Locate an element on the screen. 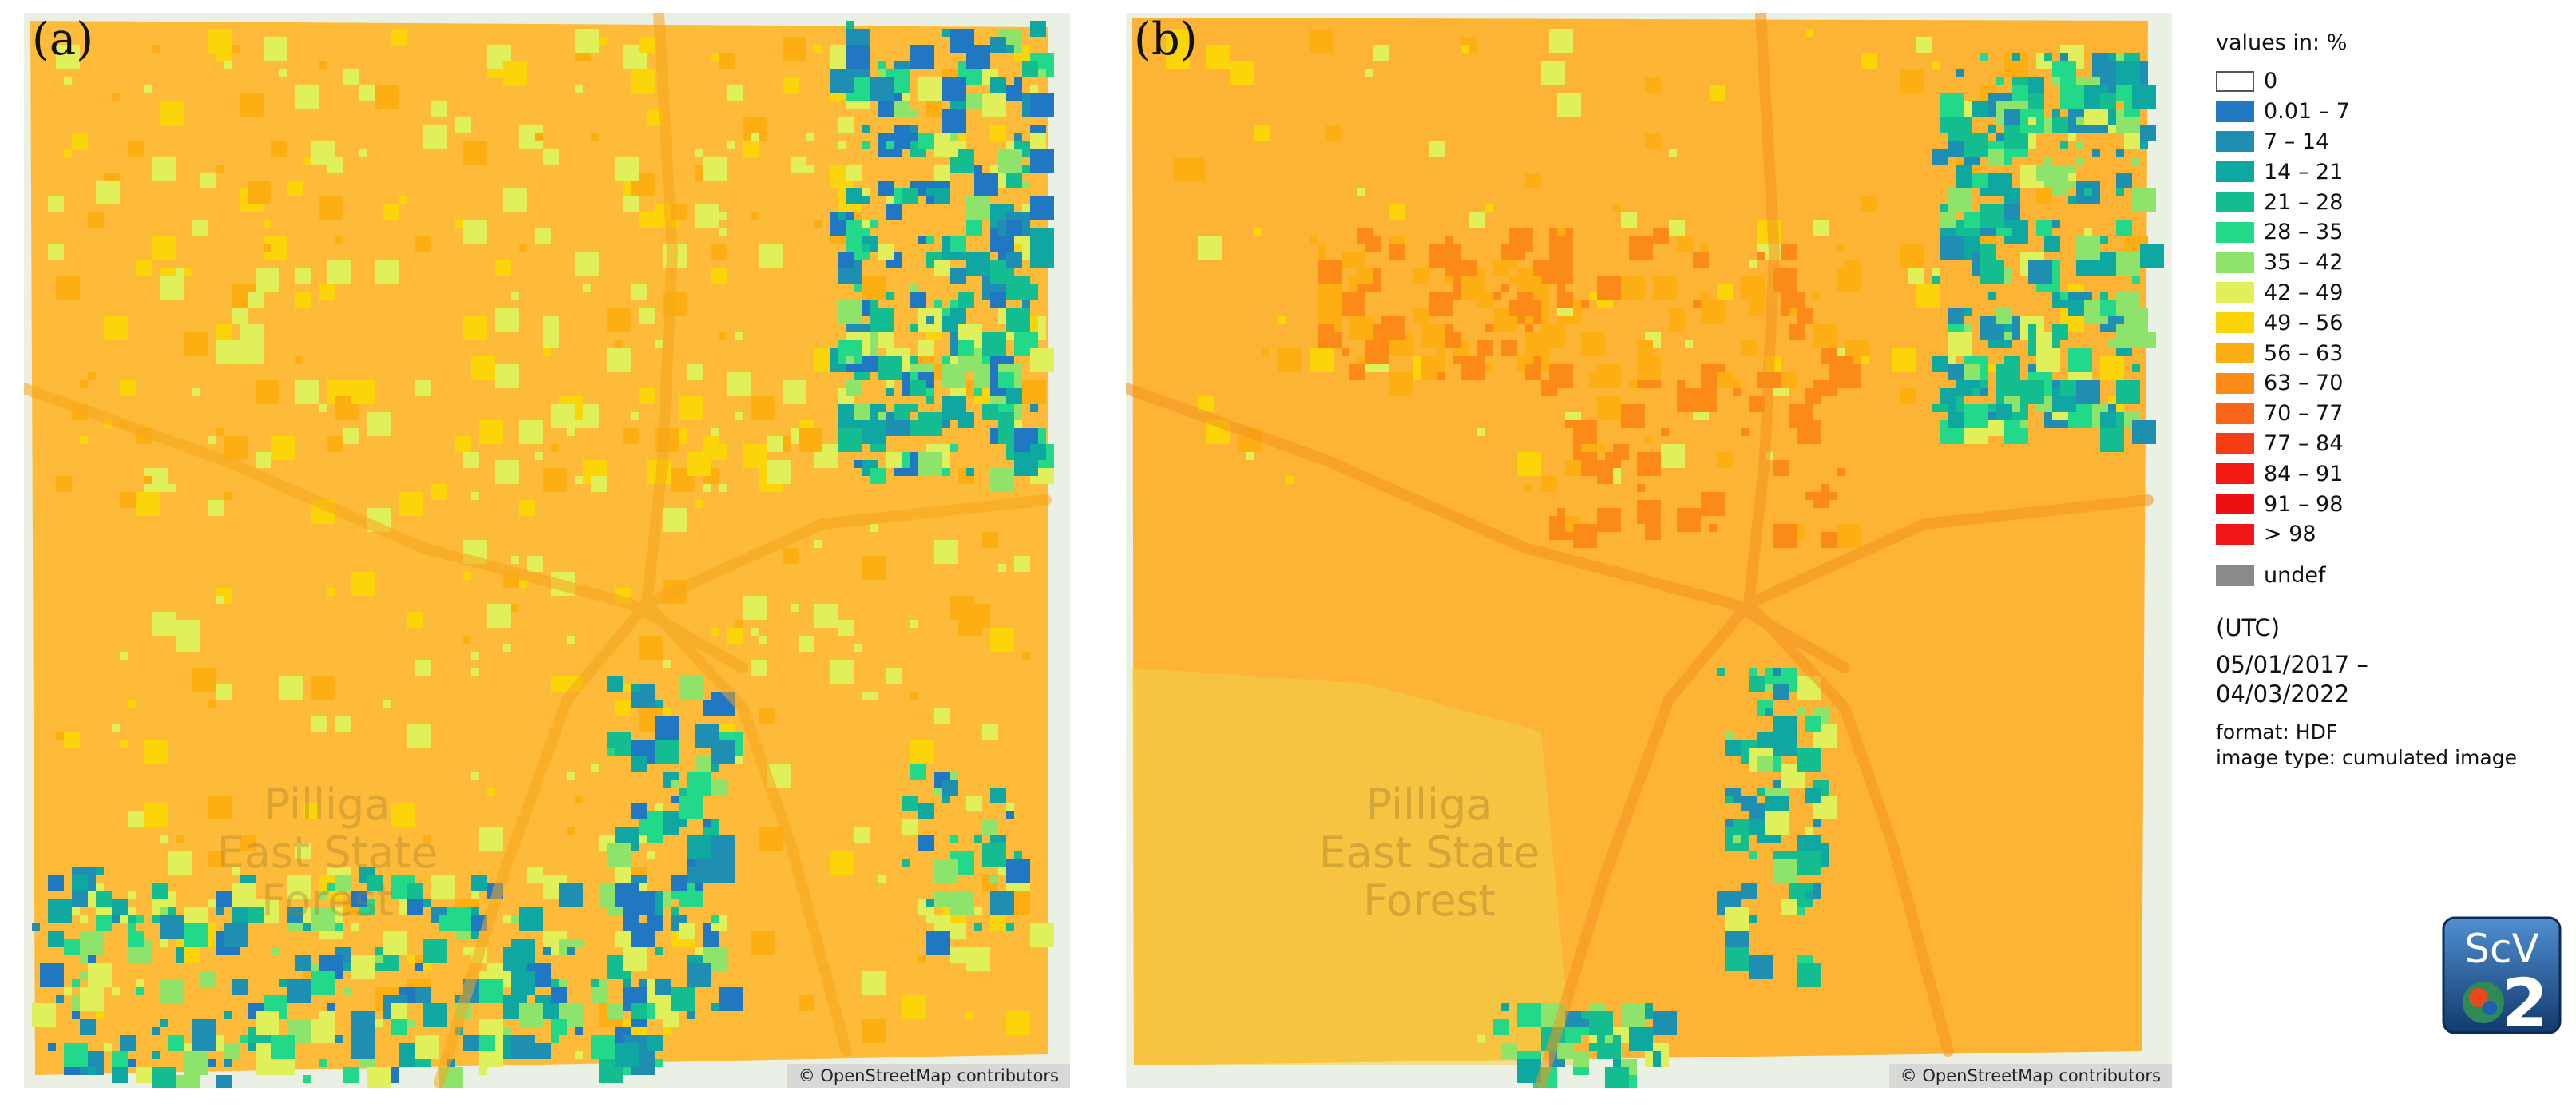 The width and height of the screenshot is (2576, 1111). legend-item: 21 – 28 is located at coordinates (2391, 202).